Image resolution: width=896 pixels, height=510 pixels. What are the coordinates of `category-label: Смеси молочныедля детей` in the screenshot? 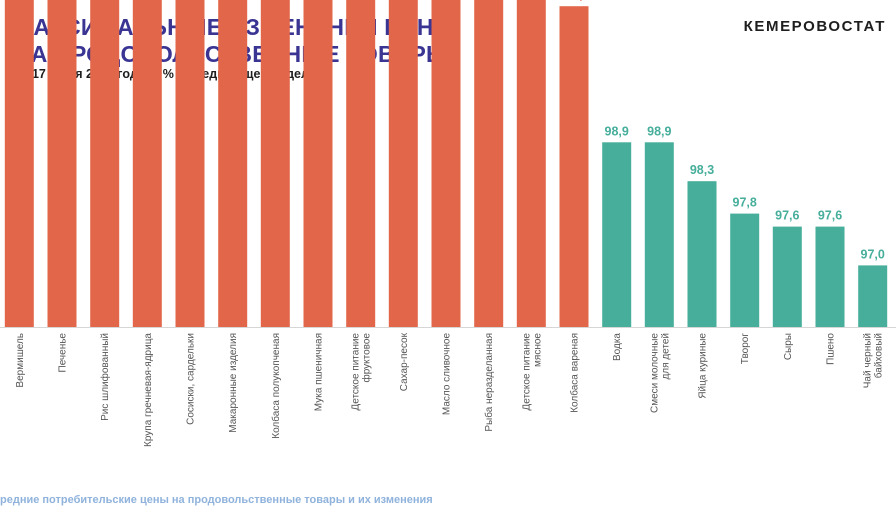 It's located at (660, 373).